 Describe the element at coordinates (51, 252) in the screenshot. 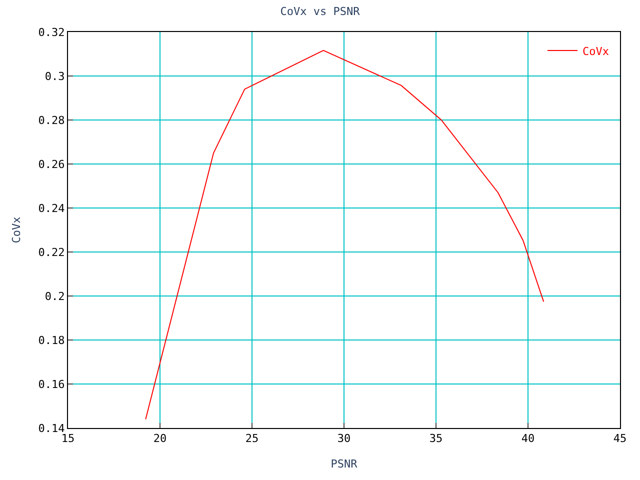

I see `y-tick-label: 0.22` at that location.